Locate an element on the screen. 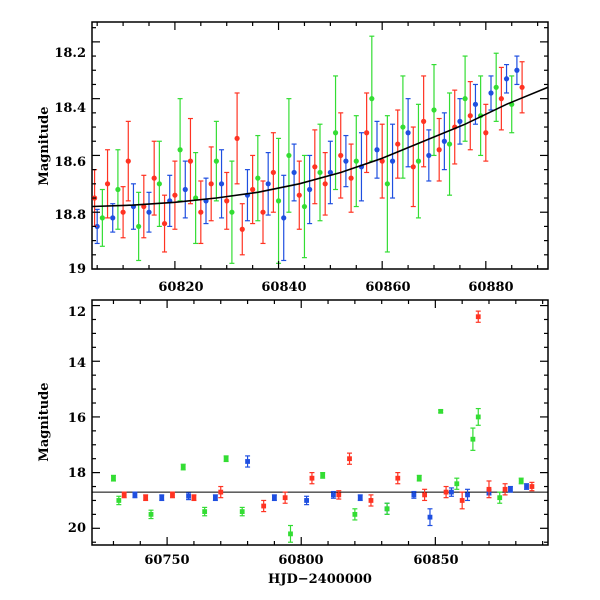 This screenshot has width=600, height=600. bottom-tick-label-x-60800: 60800 is located at coordinates (300, 560).